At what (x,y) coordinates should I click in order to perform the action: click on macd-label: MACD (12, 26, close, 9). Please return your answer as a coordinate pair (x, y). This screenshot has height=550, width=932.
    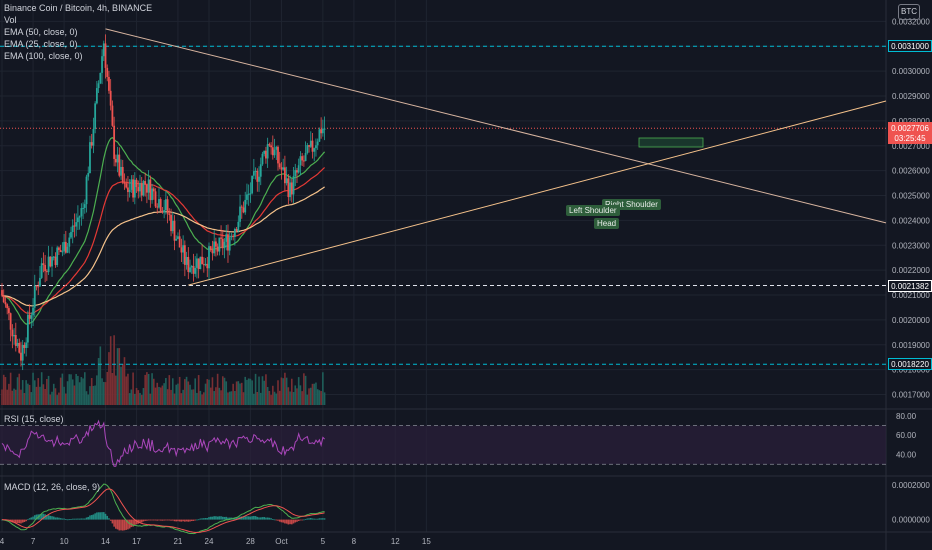
    Looking at the image, I should click on (52, 487).